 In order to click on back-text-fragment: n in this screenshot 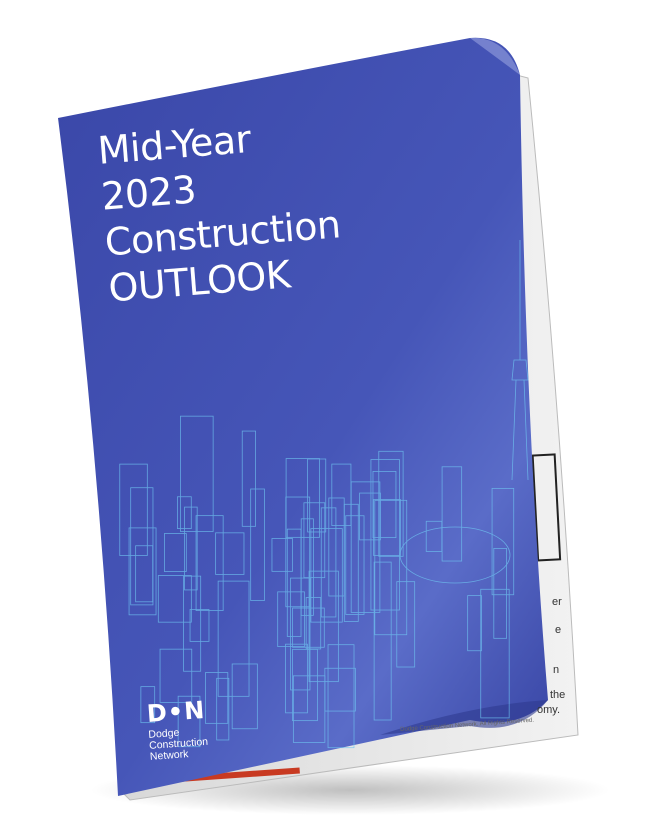, I will do `click(556, 670)`.